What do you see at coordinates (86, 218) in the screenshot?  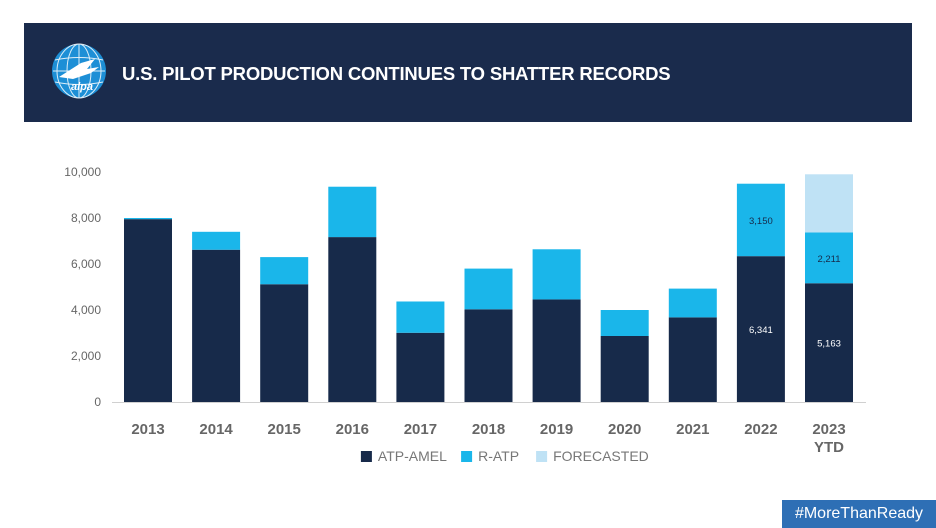 I see `y-tick-label: 8,000` at bounding box center [86, 218].